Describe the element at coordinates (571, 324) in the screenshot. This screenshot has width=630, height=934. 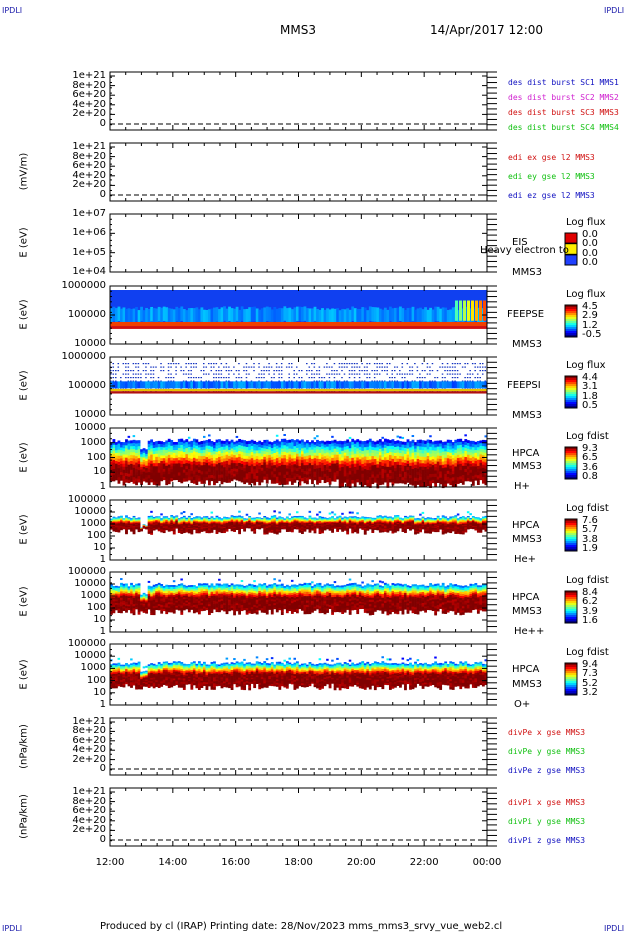
I see `colorbar-segment` at that location.